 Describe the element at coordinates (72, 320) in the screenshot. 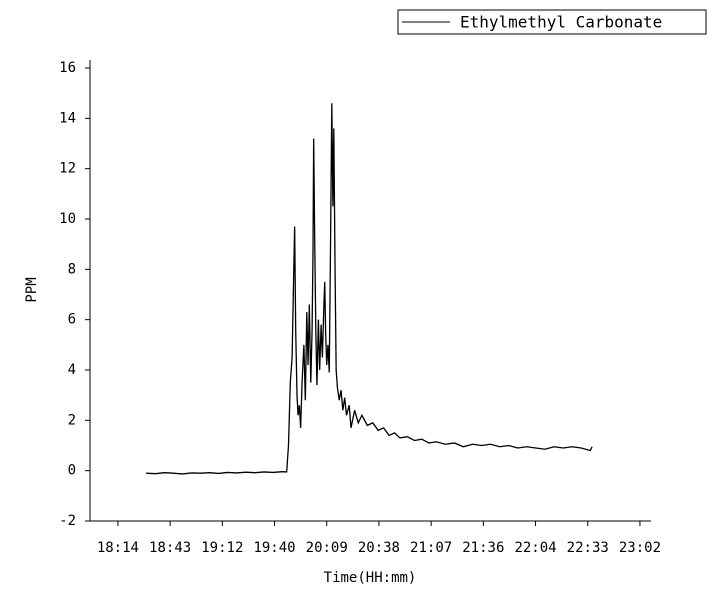

I see `y-tick-label: 6` at that location.